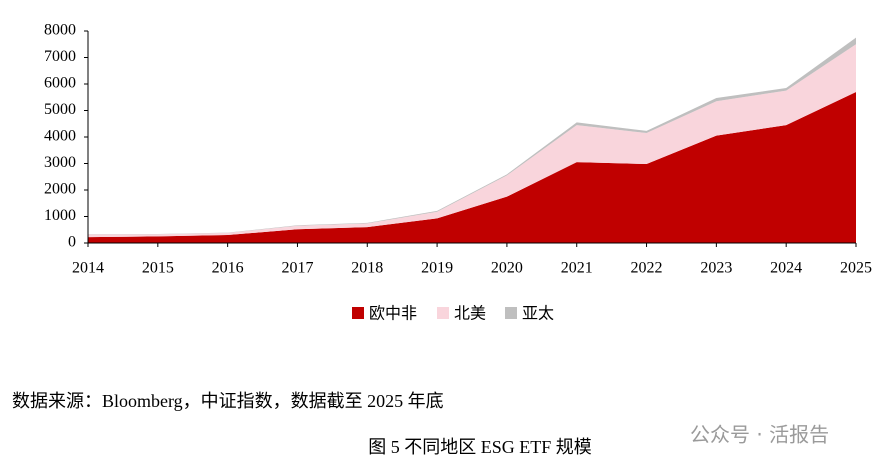 This screenshot has height=470, width=894. What do you see at coordinates (60, 189) in the screenshot?
I see `y-tick-label: 2000` at bounding box center [60, 189].